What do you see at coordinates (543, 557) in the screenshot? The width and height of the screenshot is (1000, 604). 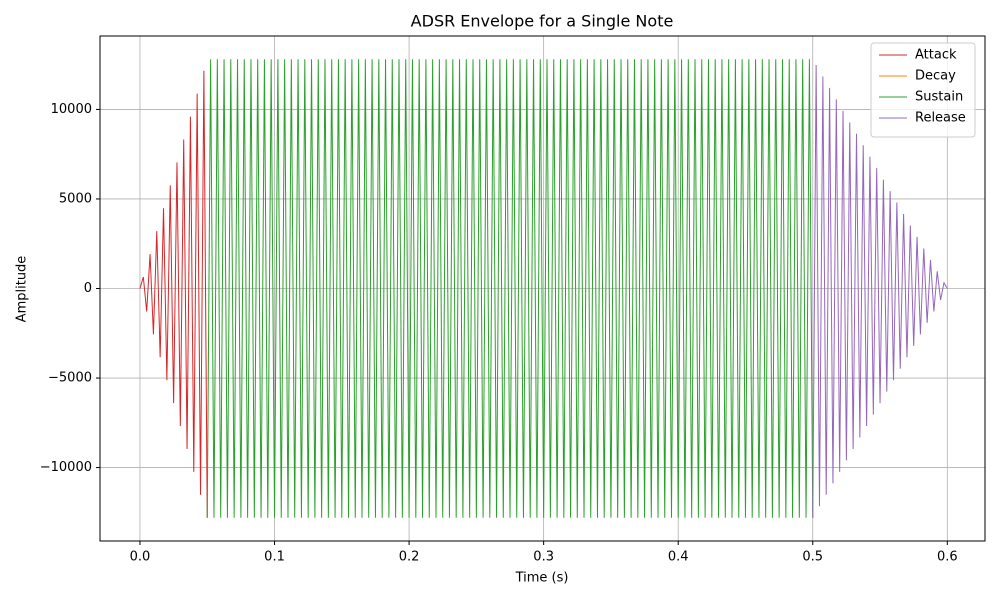 I see `x-tick-label: 0.3` at bounding box center [543, 557].